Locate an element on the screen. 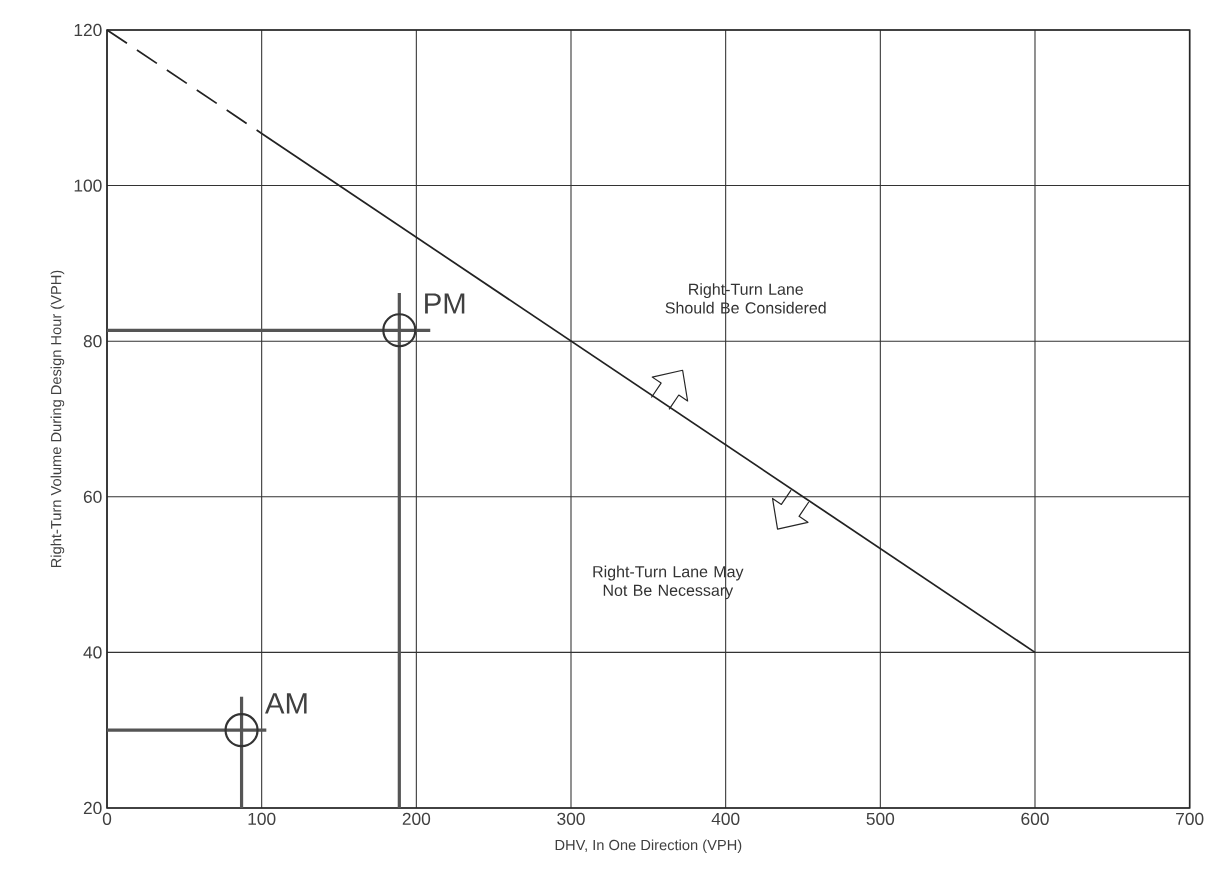  x-tick-label: 200 is located at coordinates (416, 818).